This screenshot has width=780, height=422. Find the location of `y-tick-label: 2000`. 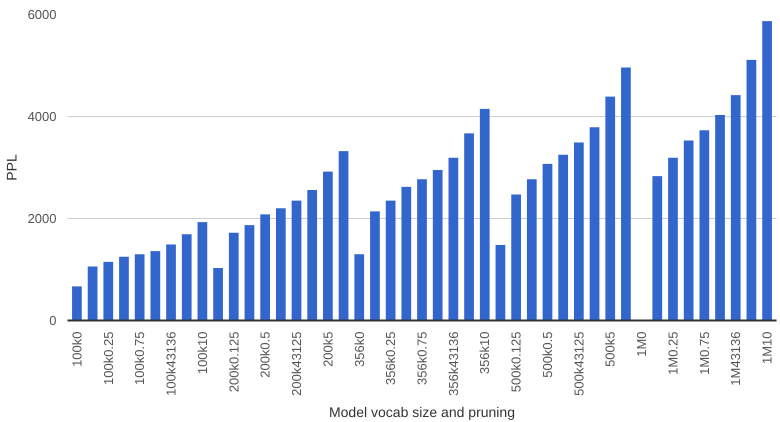

y-tick-label: 2000 is located at coordinates (42, 218).